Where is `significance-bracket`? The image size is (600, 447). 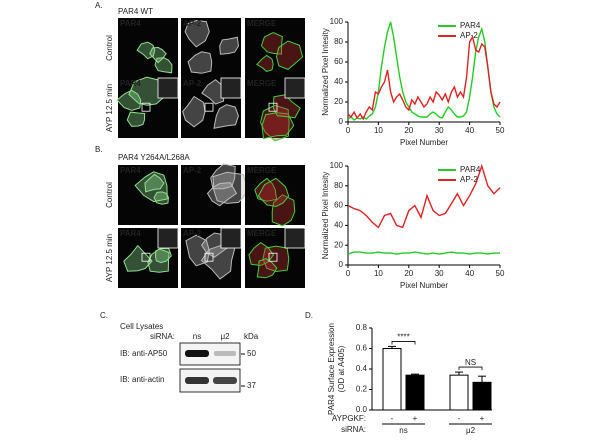 significance-bracket is located at coordinates (470, 368).